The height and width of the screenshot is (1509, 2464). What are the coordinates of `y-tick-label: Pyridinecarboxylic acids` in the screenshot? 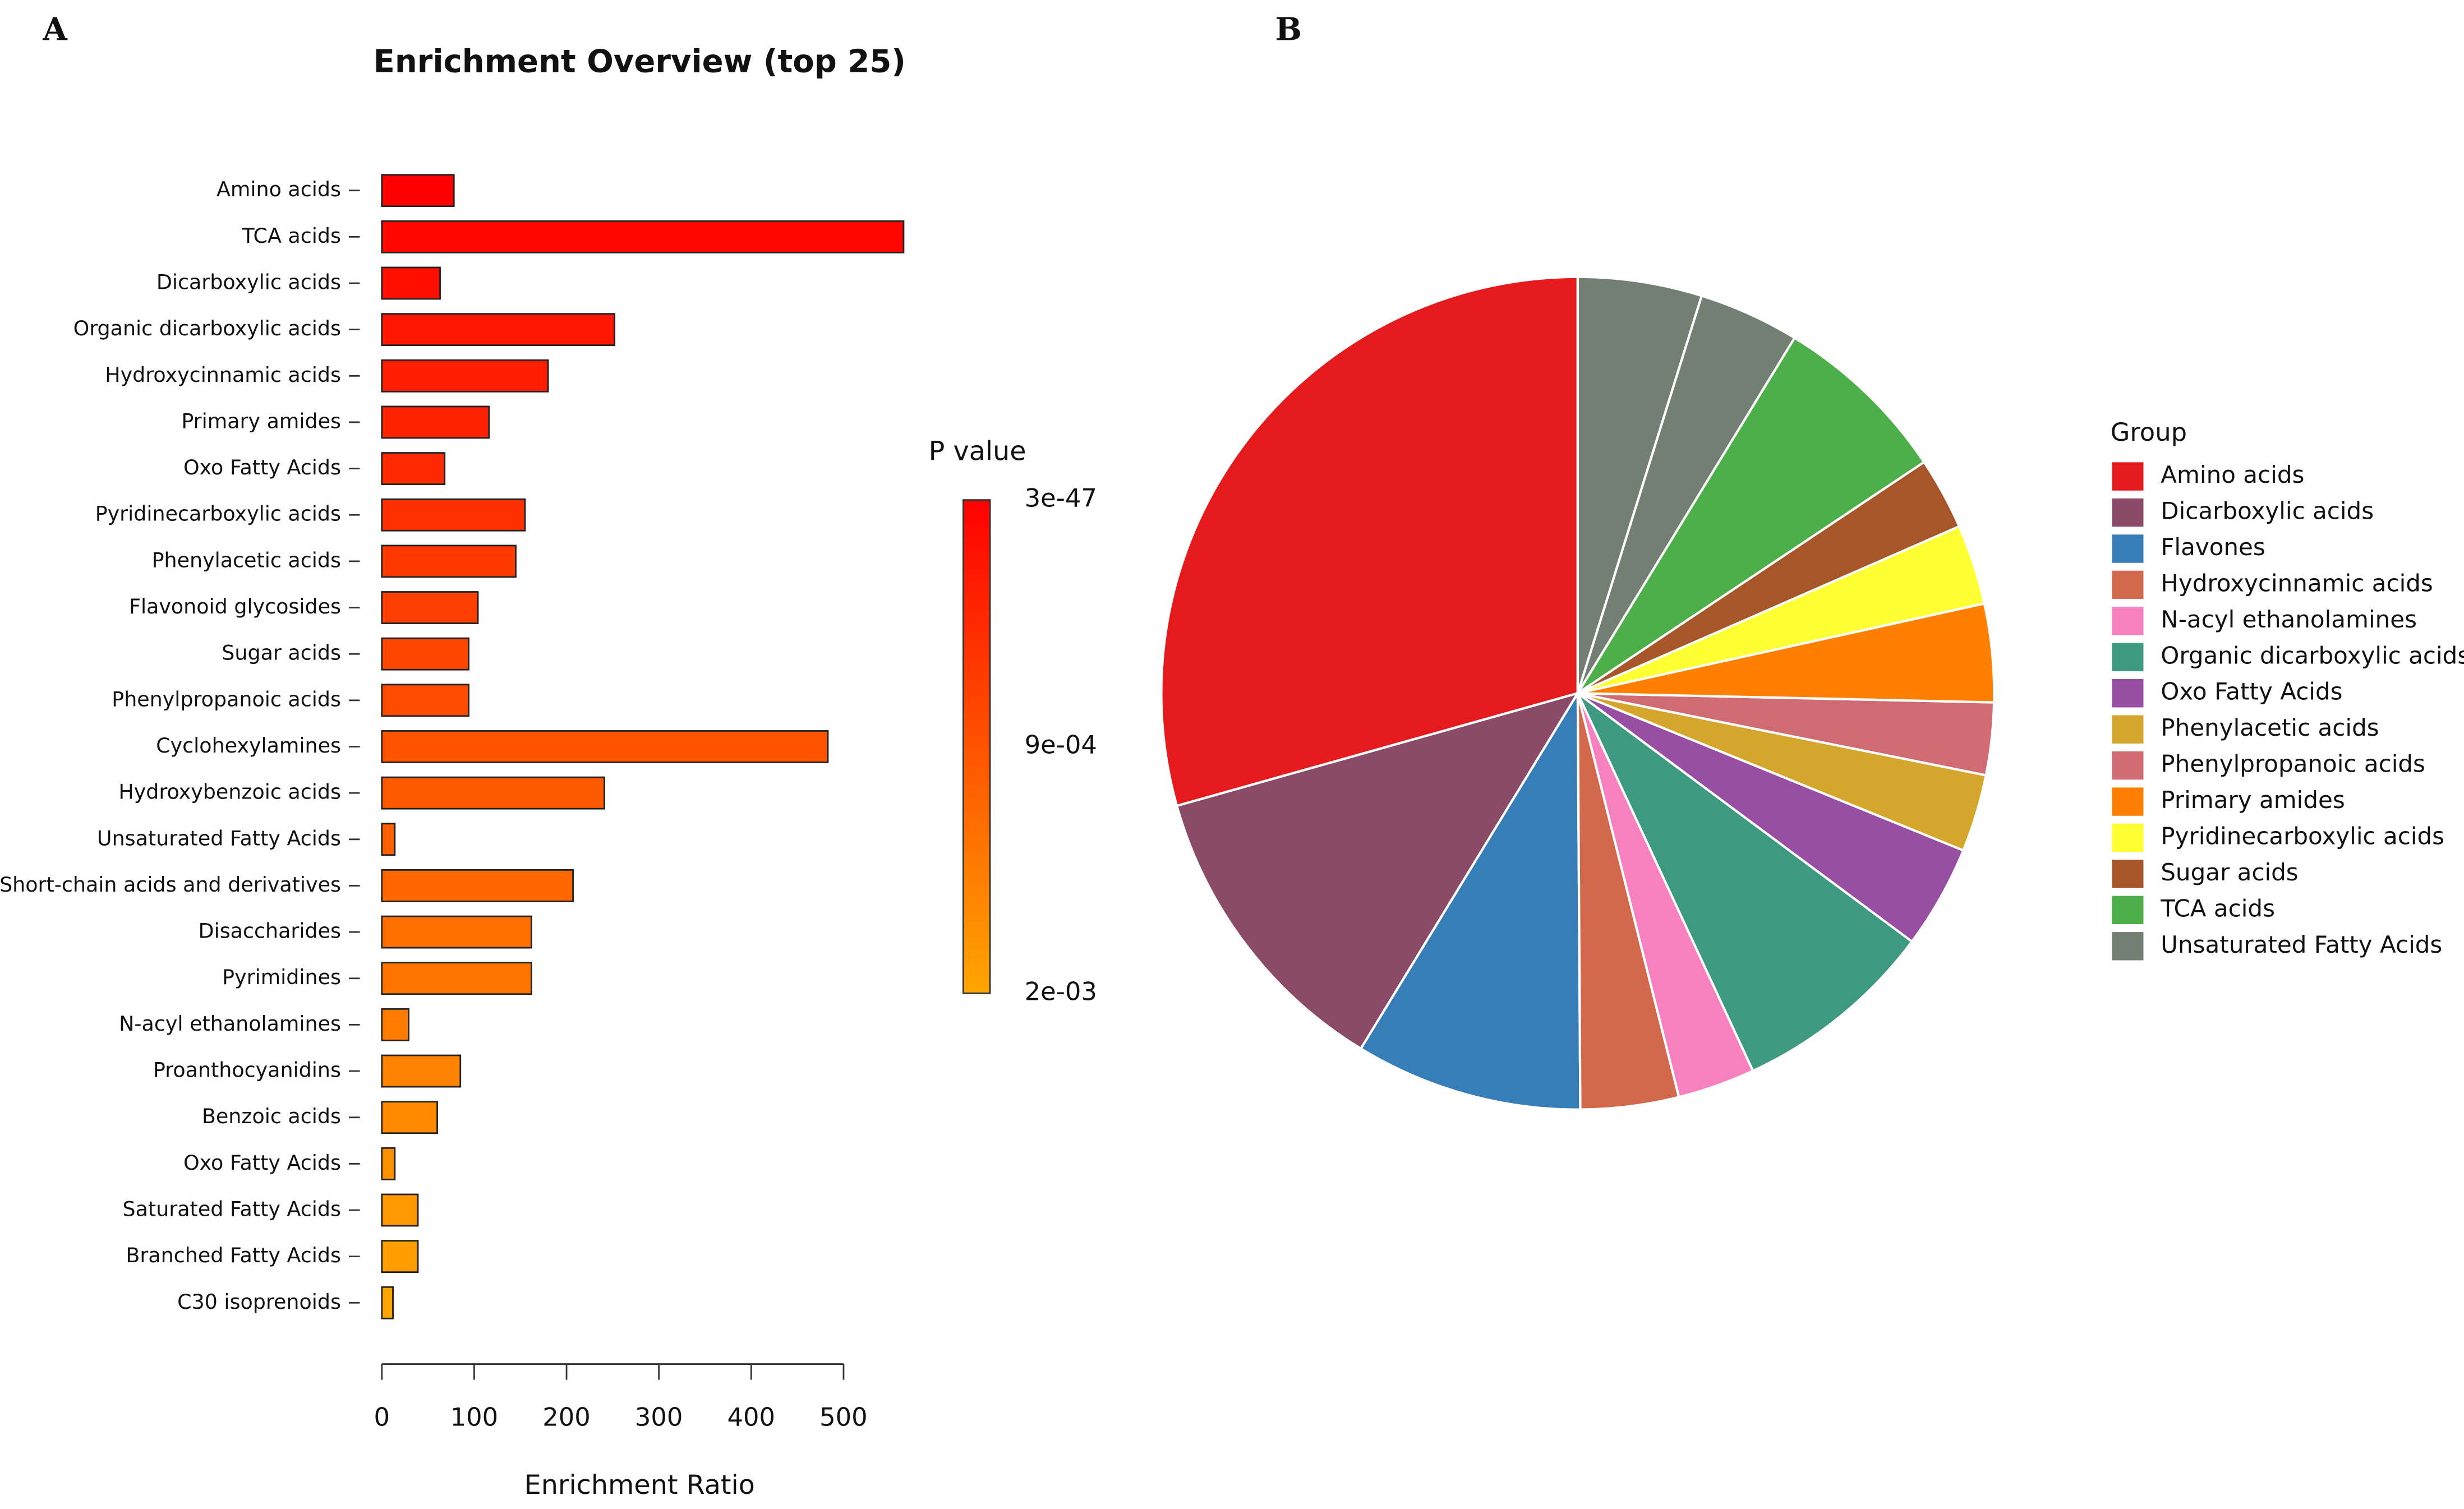 It's located at (218, 514).